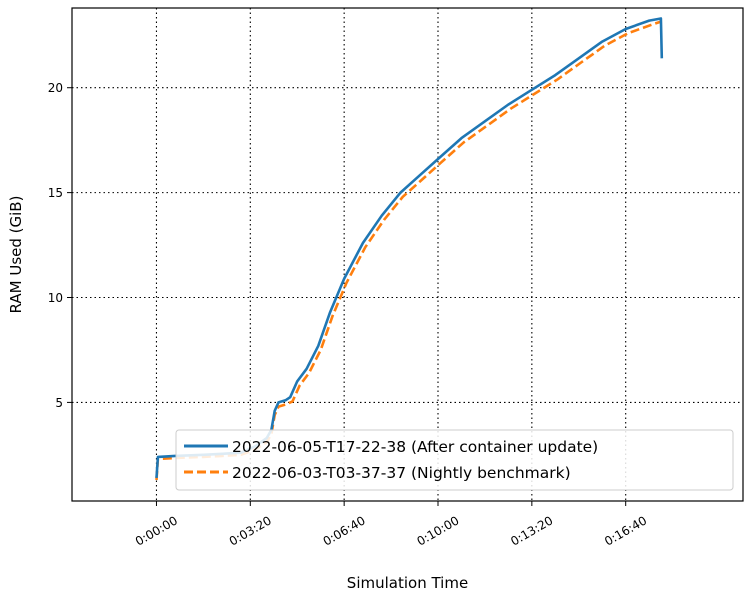 The height and width of the screenshot is (600, 750). What do you see at coordinates (55, 298) in the screenshot?
I see `y-tick-label: 10` at bounding box center [55, 298].